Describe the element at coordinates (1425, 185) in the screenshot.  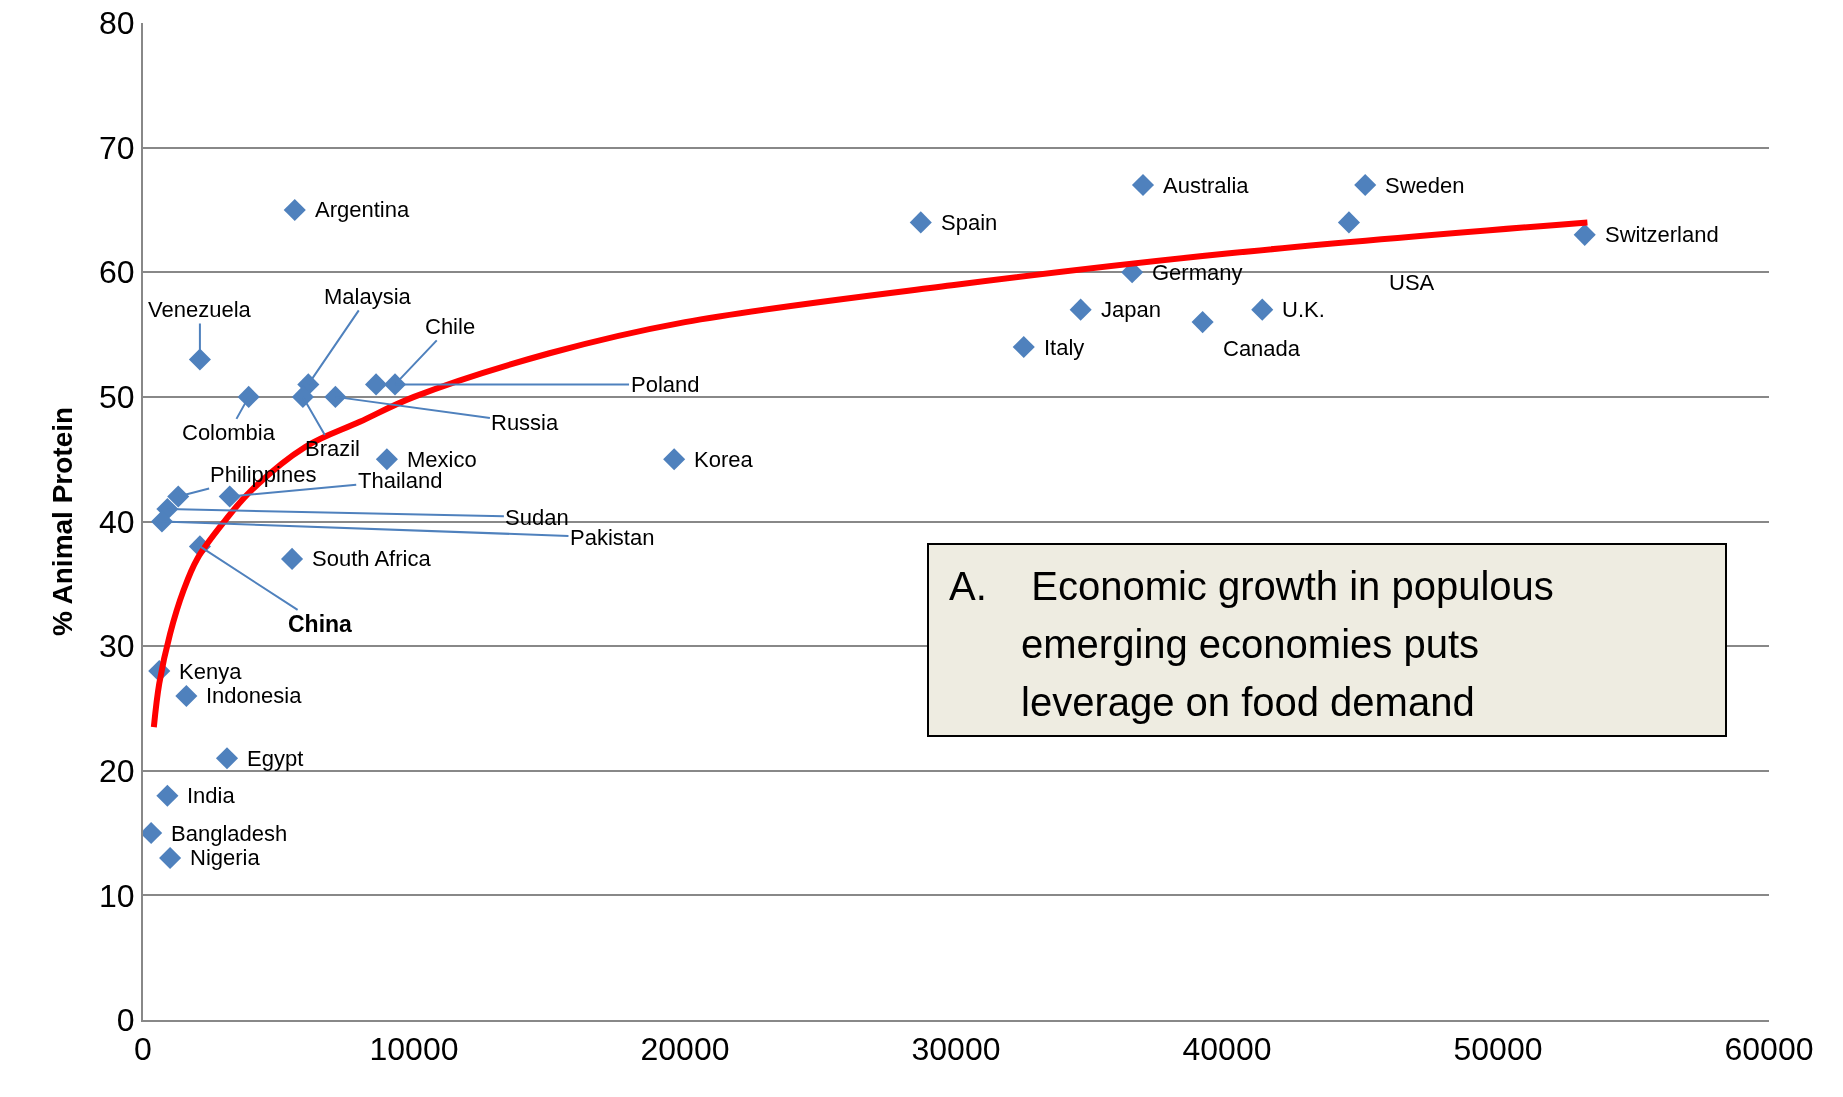
I see `annotation: Sweden` at that location.